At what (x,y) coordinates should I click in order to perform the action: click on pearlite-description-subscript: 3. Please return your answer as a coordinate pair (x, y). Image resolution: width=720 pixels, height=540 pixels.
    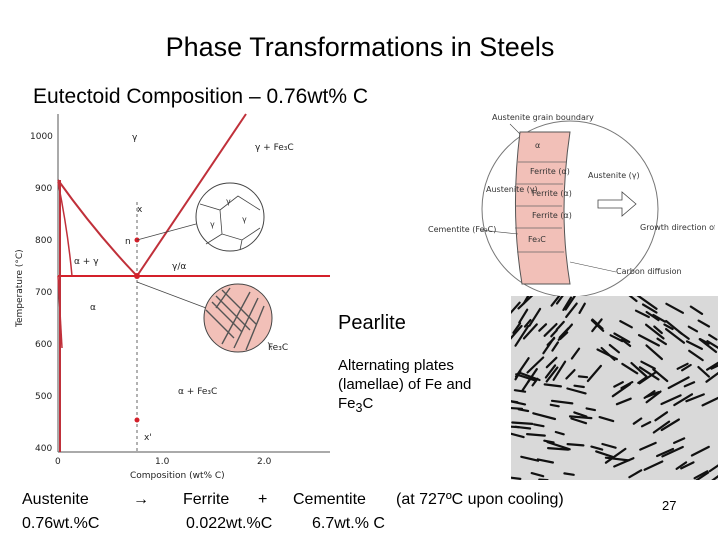
    Looking at the image, I should click on (359, 408).